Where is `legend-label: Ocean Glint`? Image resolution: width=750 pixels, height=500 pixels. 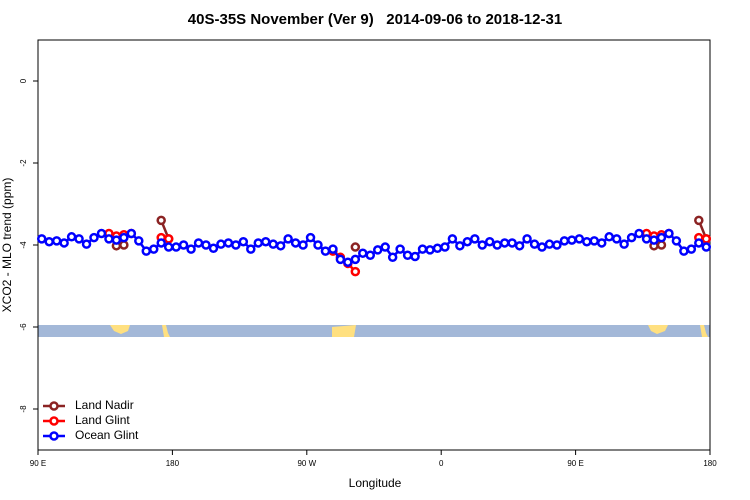 legend-label: Ocean Glint is located at coordinates (107, 435).